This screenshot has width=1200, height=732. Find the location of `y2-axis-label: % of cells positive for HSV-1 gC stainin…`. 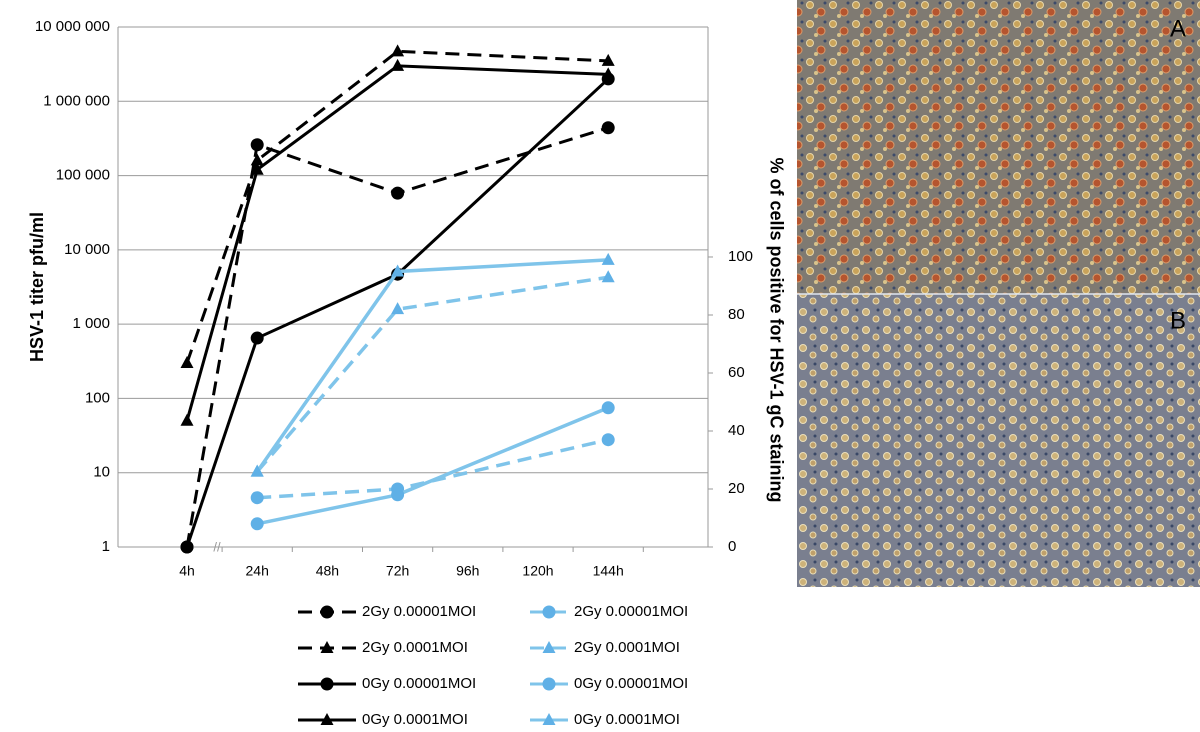

y2-axis-label: % of cells positive for HSV-1 gC stainin… is located at coordinates (776, 329).